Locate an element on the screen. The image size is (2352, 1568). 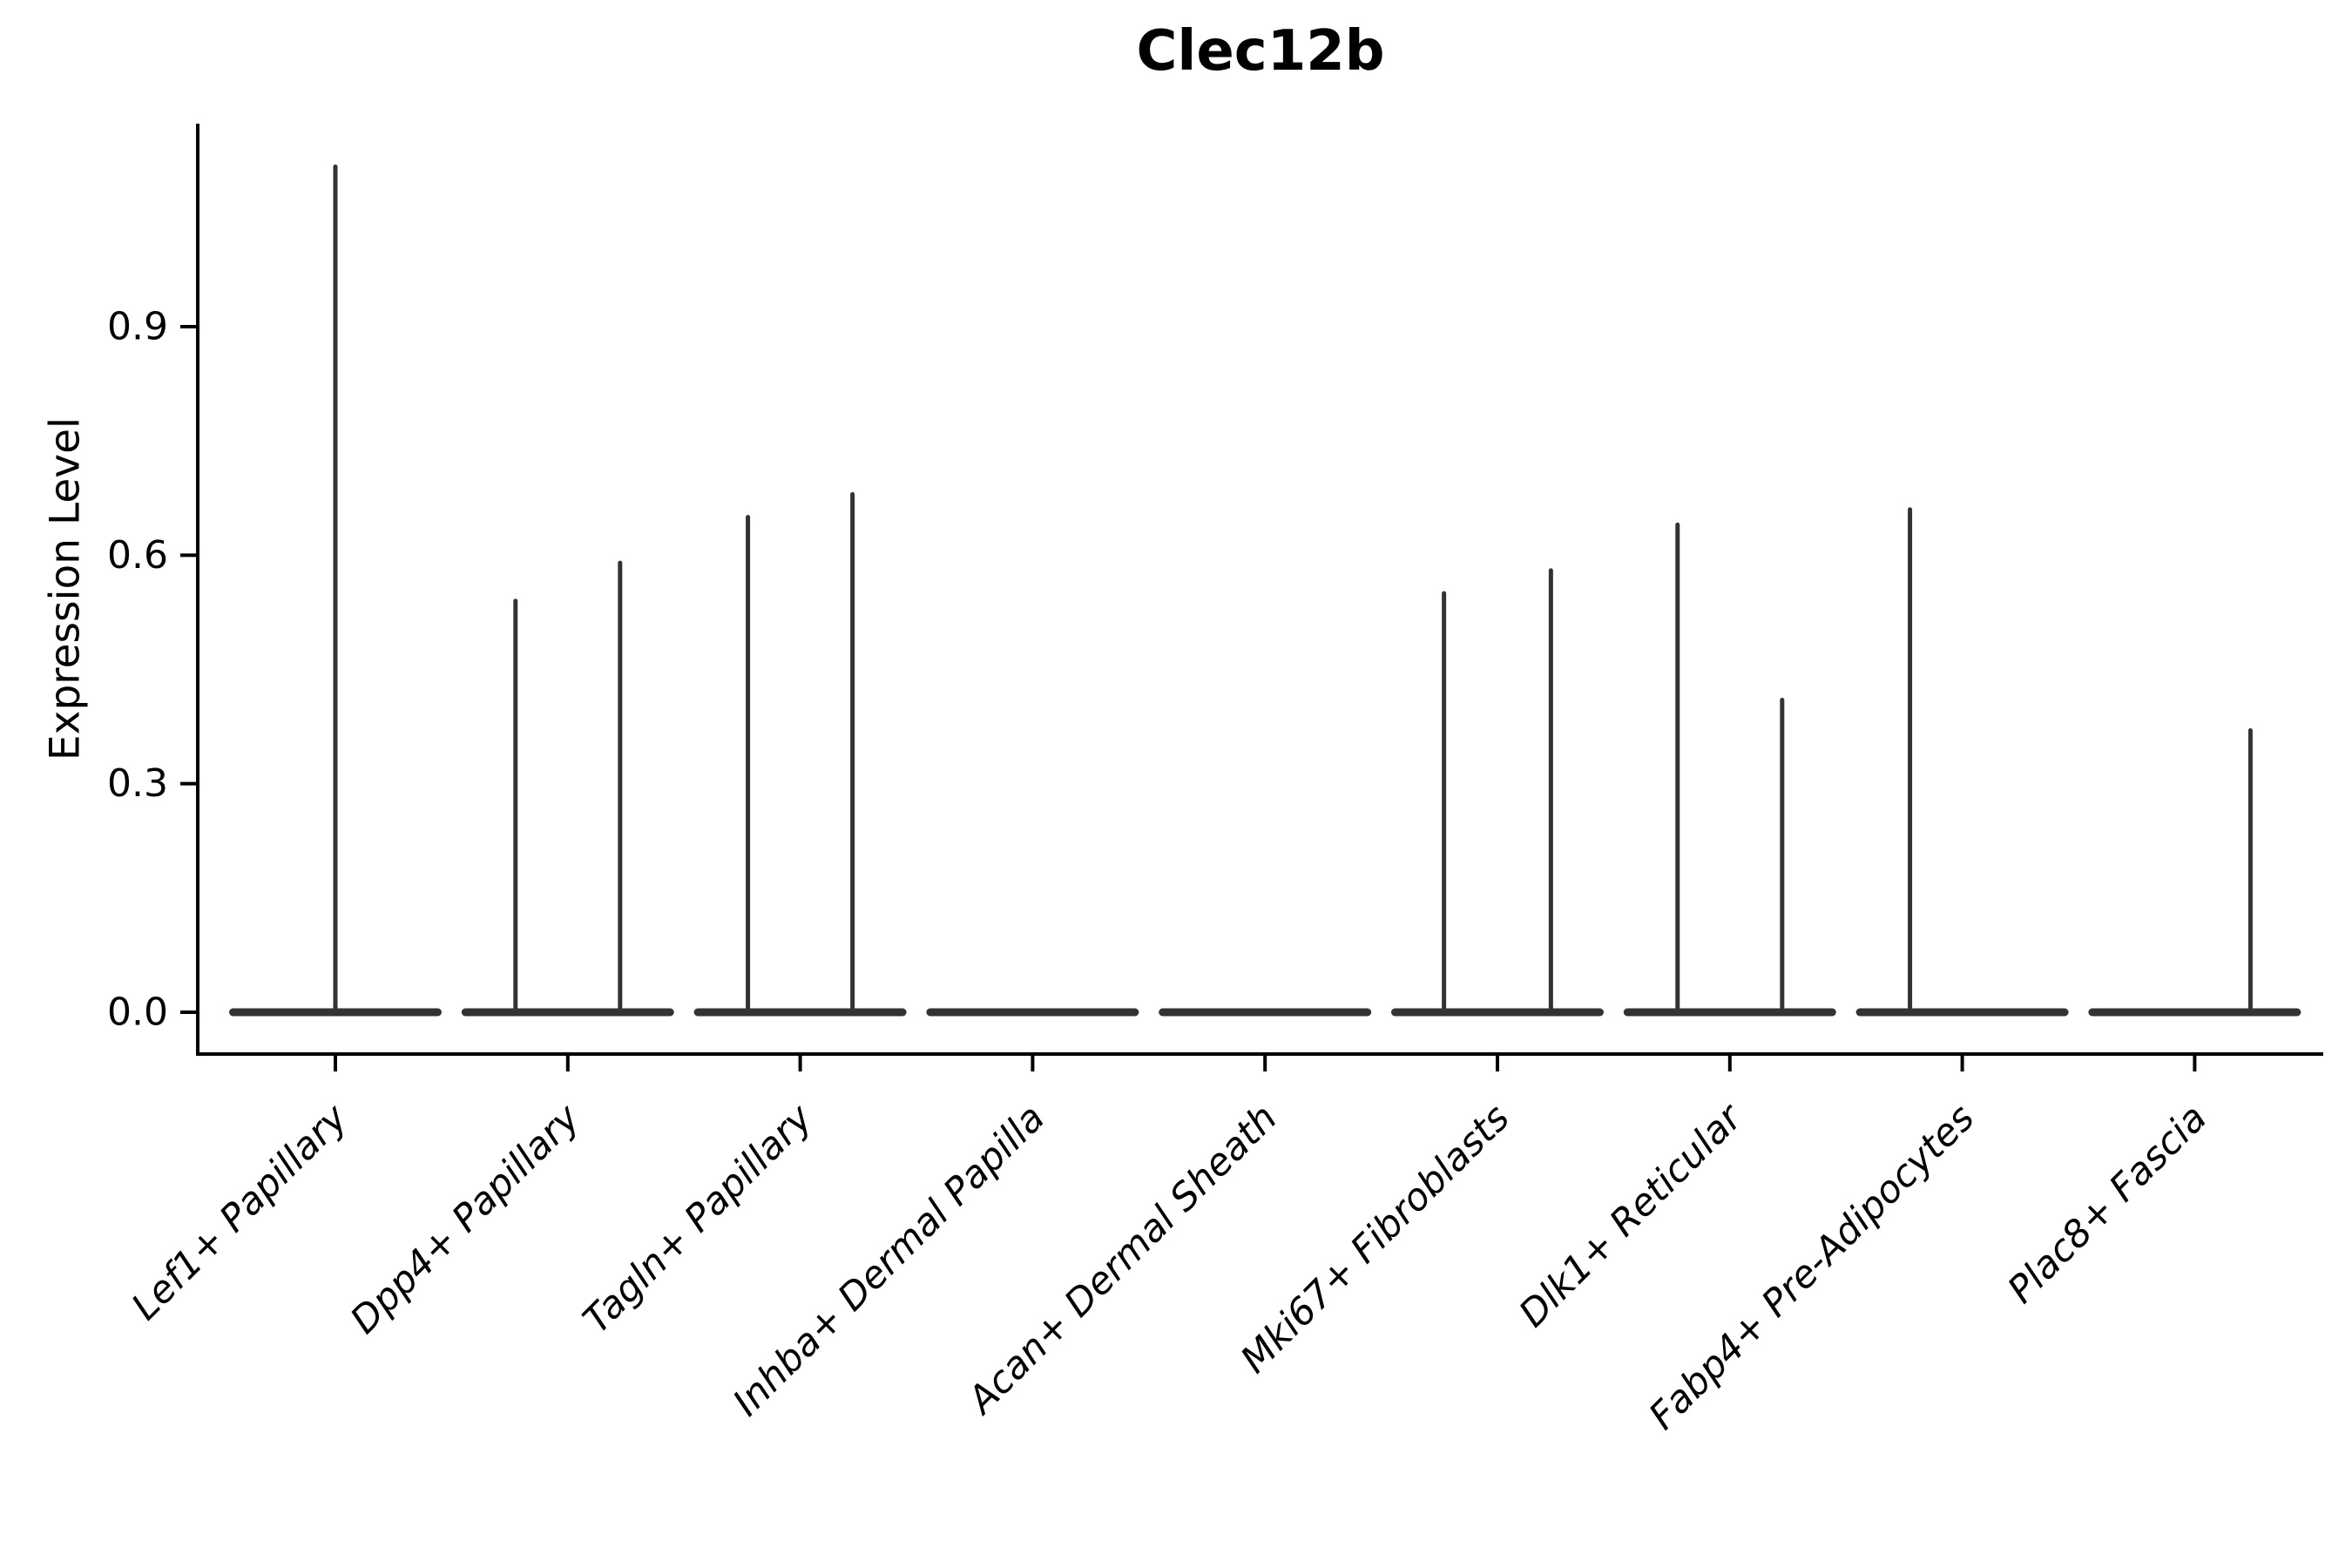
x-tick-label: Tagln+ Papillary is located at coordinates (698, 1219).